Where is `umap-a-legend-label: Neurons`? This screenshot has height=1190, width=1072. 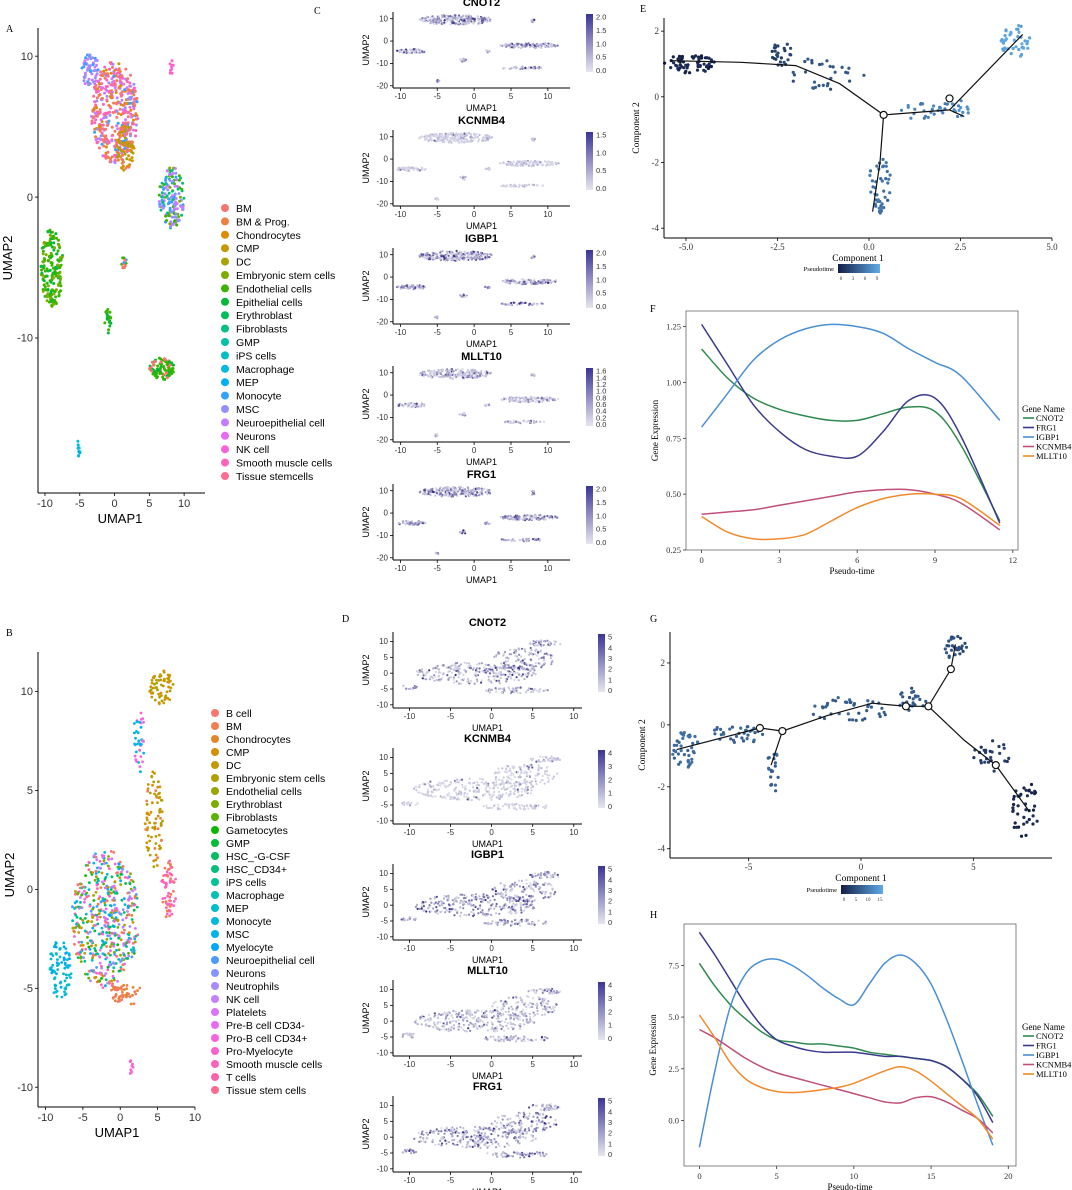 umap-a-legend-label: Neurons is located at coordinates (256, 437).